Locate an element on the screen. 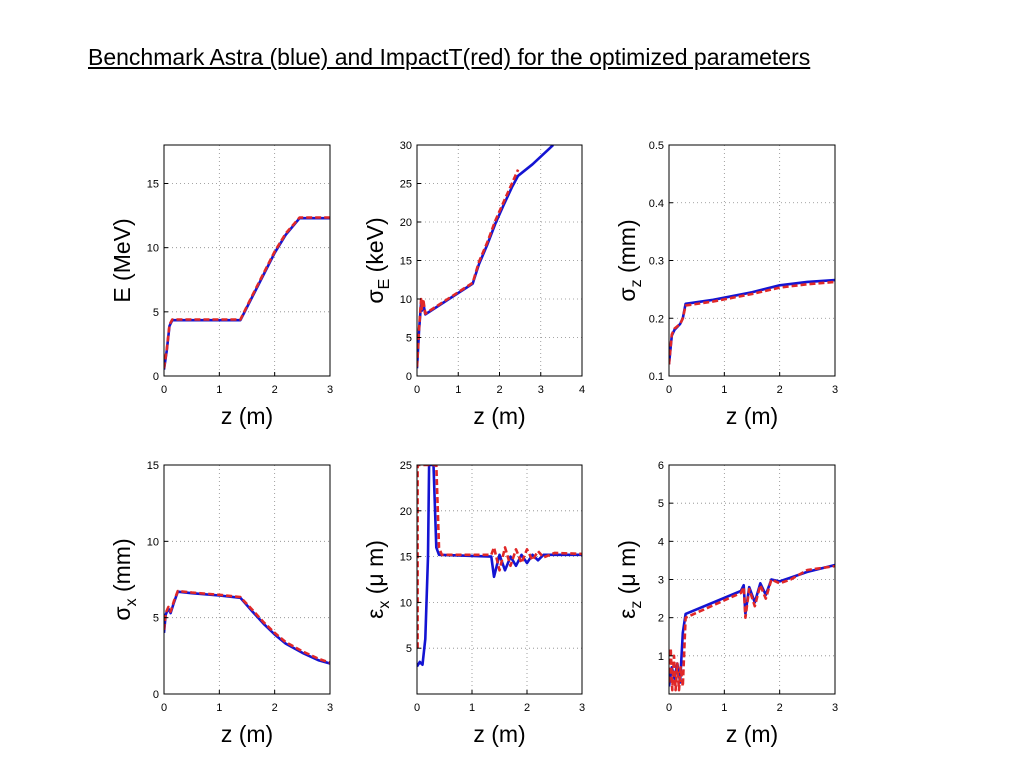  chart-panel-2: 0 1 2 3 4 0 5 10 15 20 25 30 z (m) σE (keV) is located at coordinates (473, 284).